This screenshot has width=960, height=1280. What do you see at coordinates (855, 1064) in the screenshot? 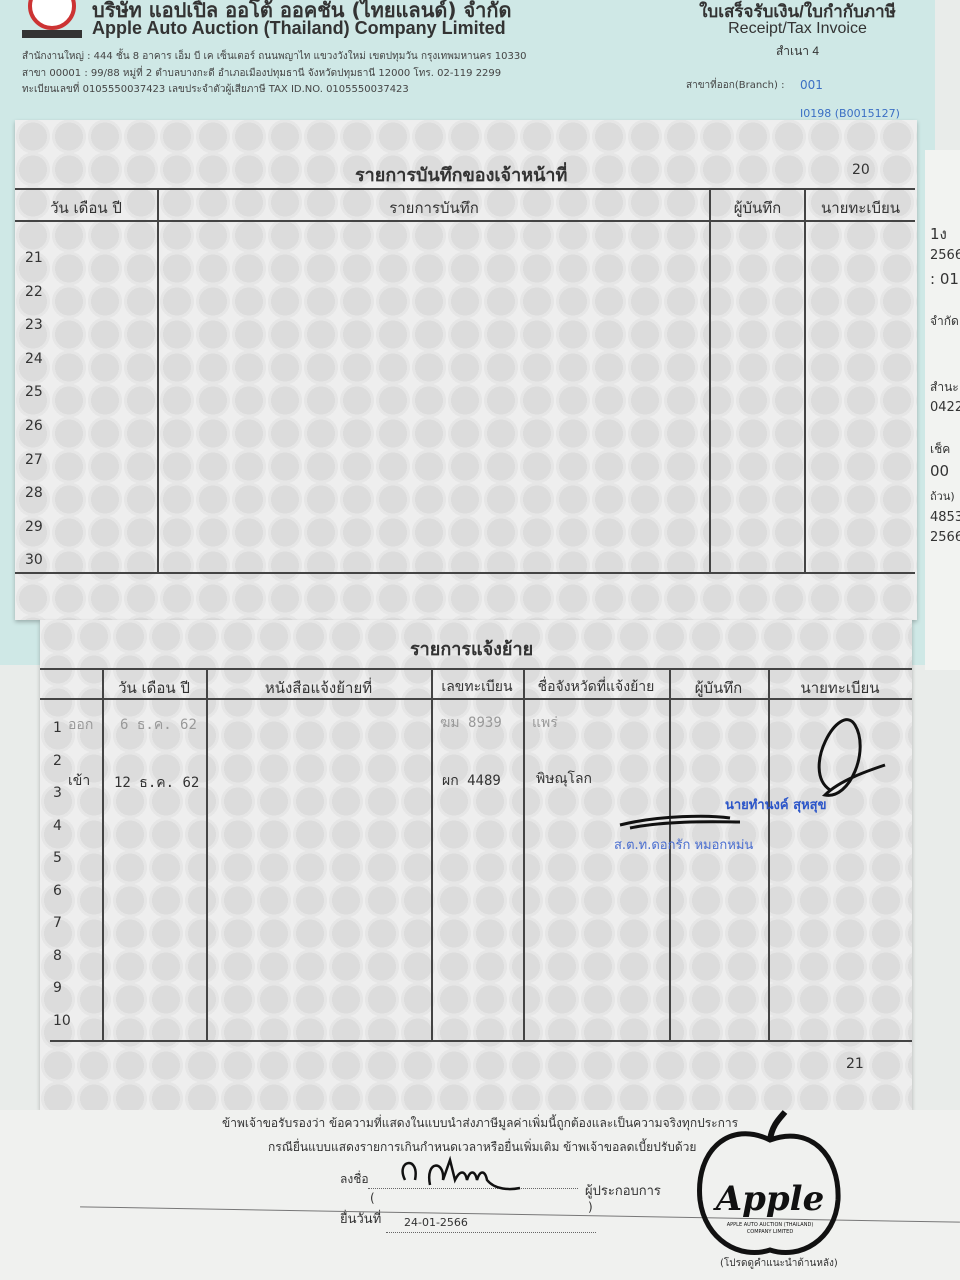
I see `page-number: 21` at bounding box center [855, 1064].